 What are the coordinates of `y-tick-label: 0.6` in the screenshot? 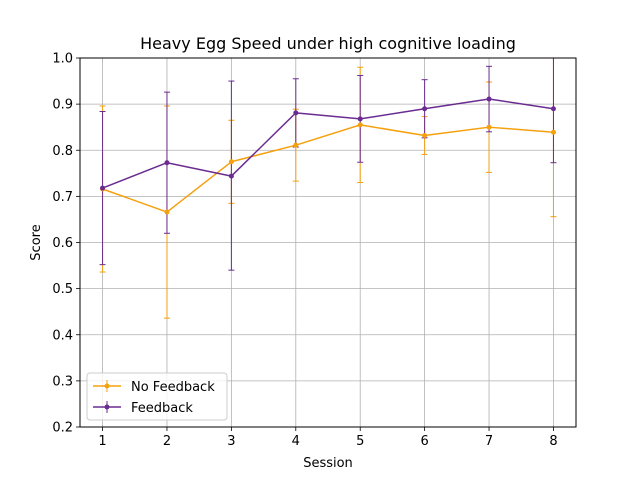 It's located at (62, 243).